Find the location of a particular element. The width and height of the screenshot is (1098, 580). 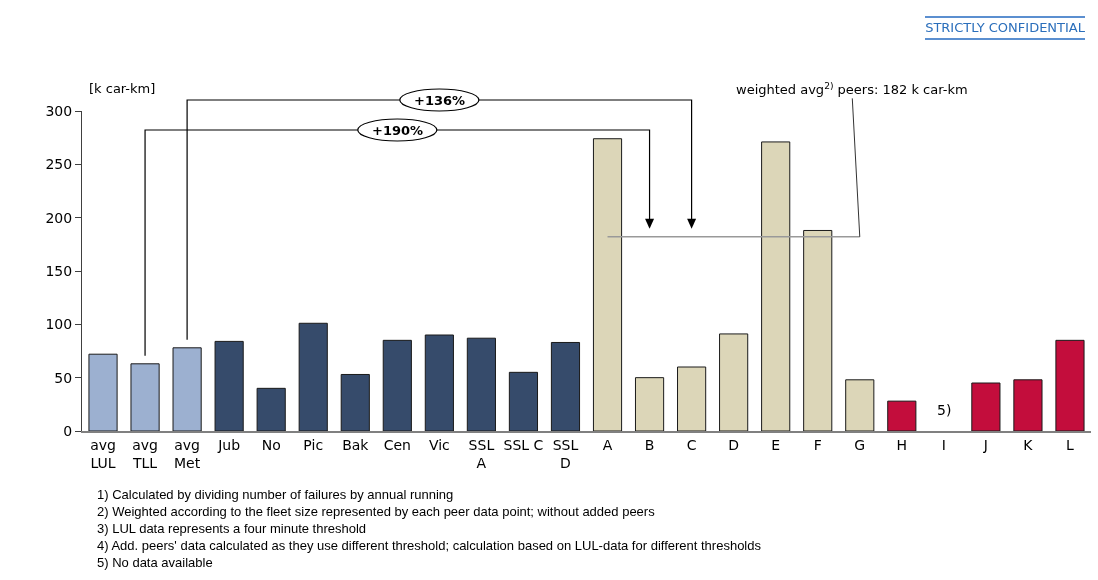

y-tick-label: 50 is located at coordinates (63, 377).